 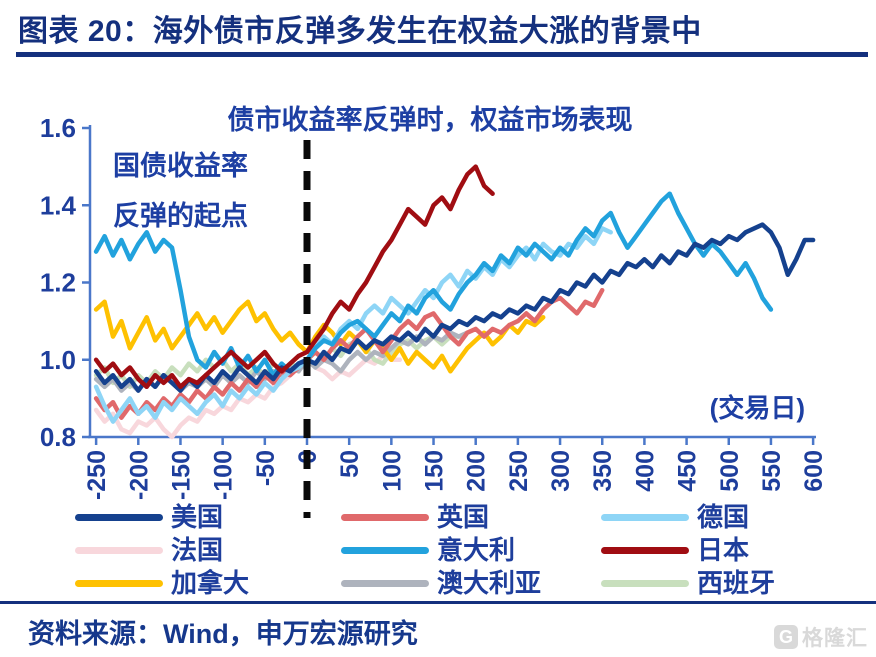 I want to click on x-tick-label: 50, so click(x=350, y=464).